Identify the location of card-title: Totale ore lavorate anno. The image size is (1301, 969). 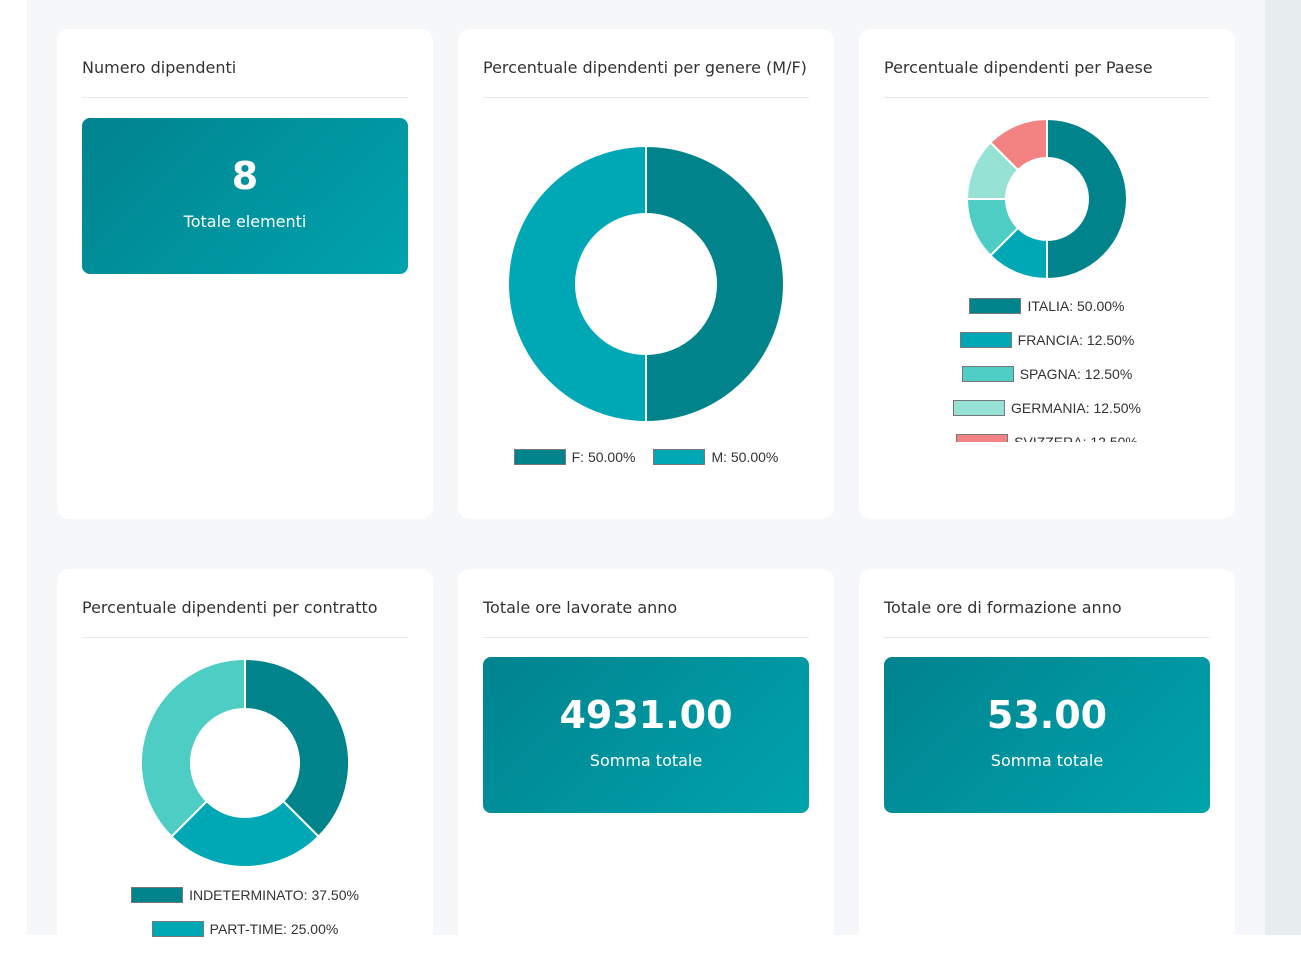
(646, 616).